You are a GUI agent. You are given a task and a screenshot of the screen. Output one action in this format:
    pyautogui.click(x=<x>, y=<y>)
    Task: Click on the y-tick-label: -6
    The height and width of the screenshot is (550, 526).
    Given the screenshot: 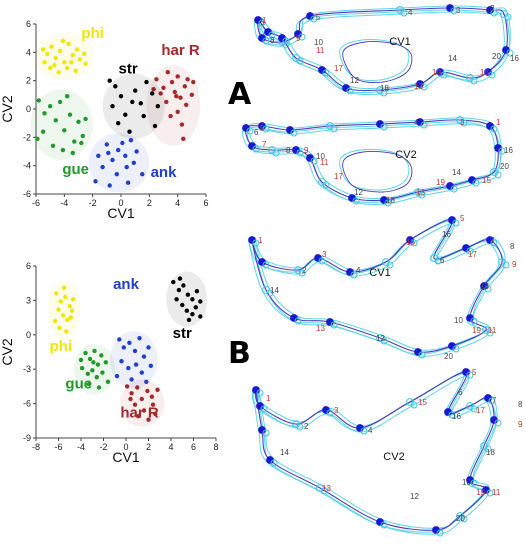 What is the action you would take?
    pyautogui.click(x=27, y=194)
    